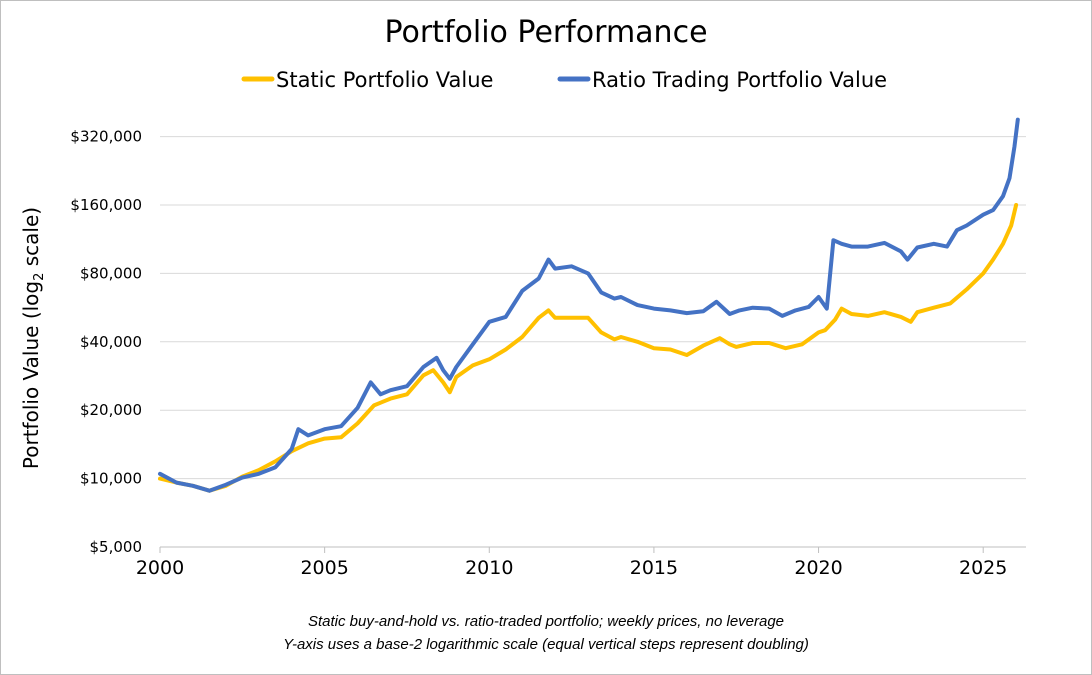 Image resolution: width=1092 pixels, height=675 pixels. Describe the element at coordinates (106, 205) in the screenshot. I see `y-tick-label: $160,000` at that location.